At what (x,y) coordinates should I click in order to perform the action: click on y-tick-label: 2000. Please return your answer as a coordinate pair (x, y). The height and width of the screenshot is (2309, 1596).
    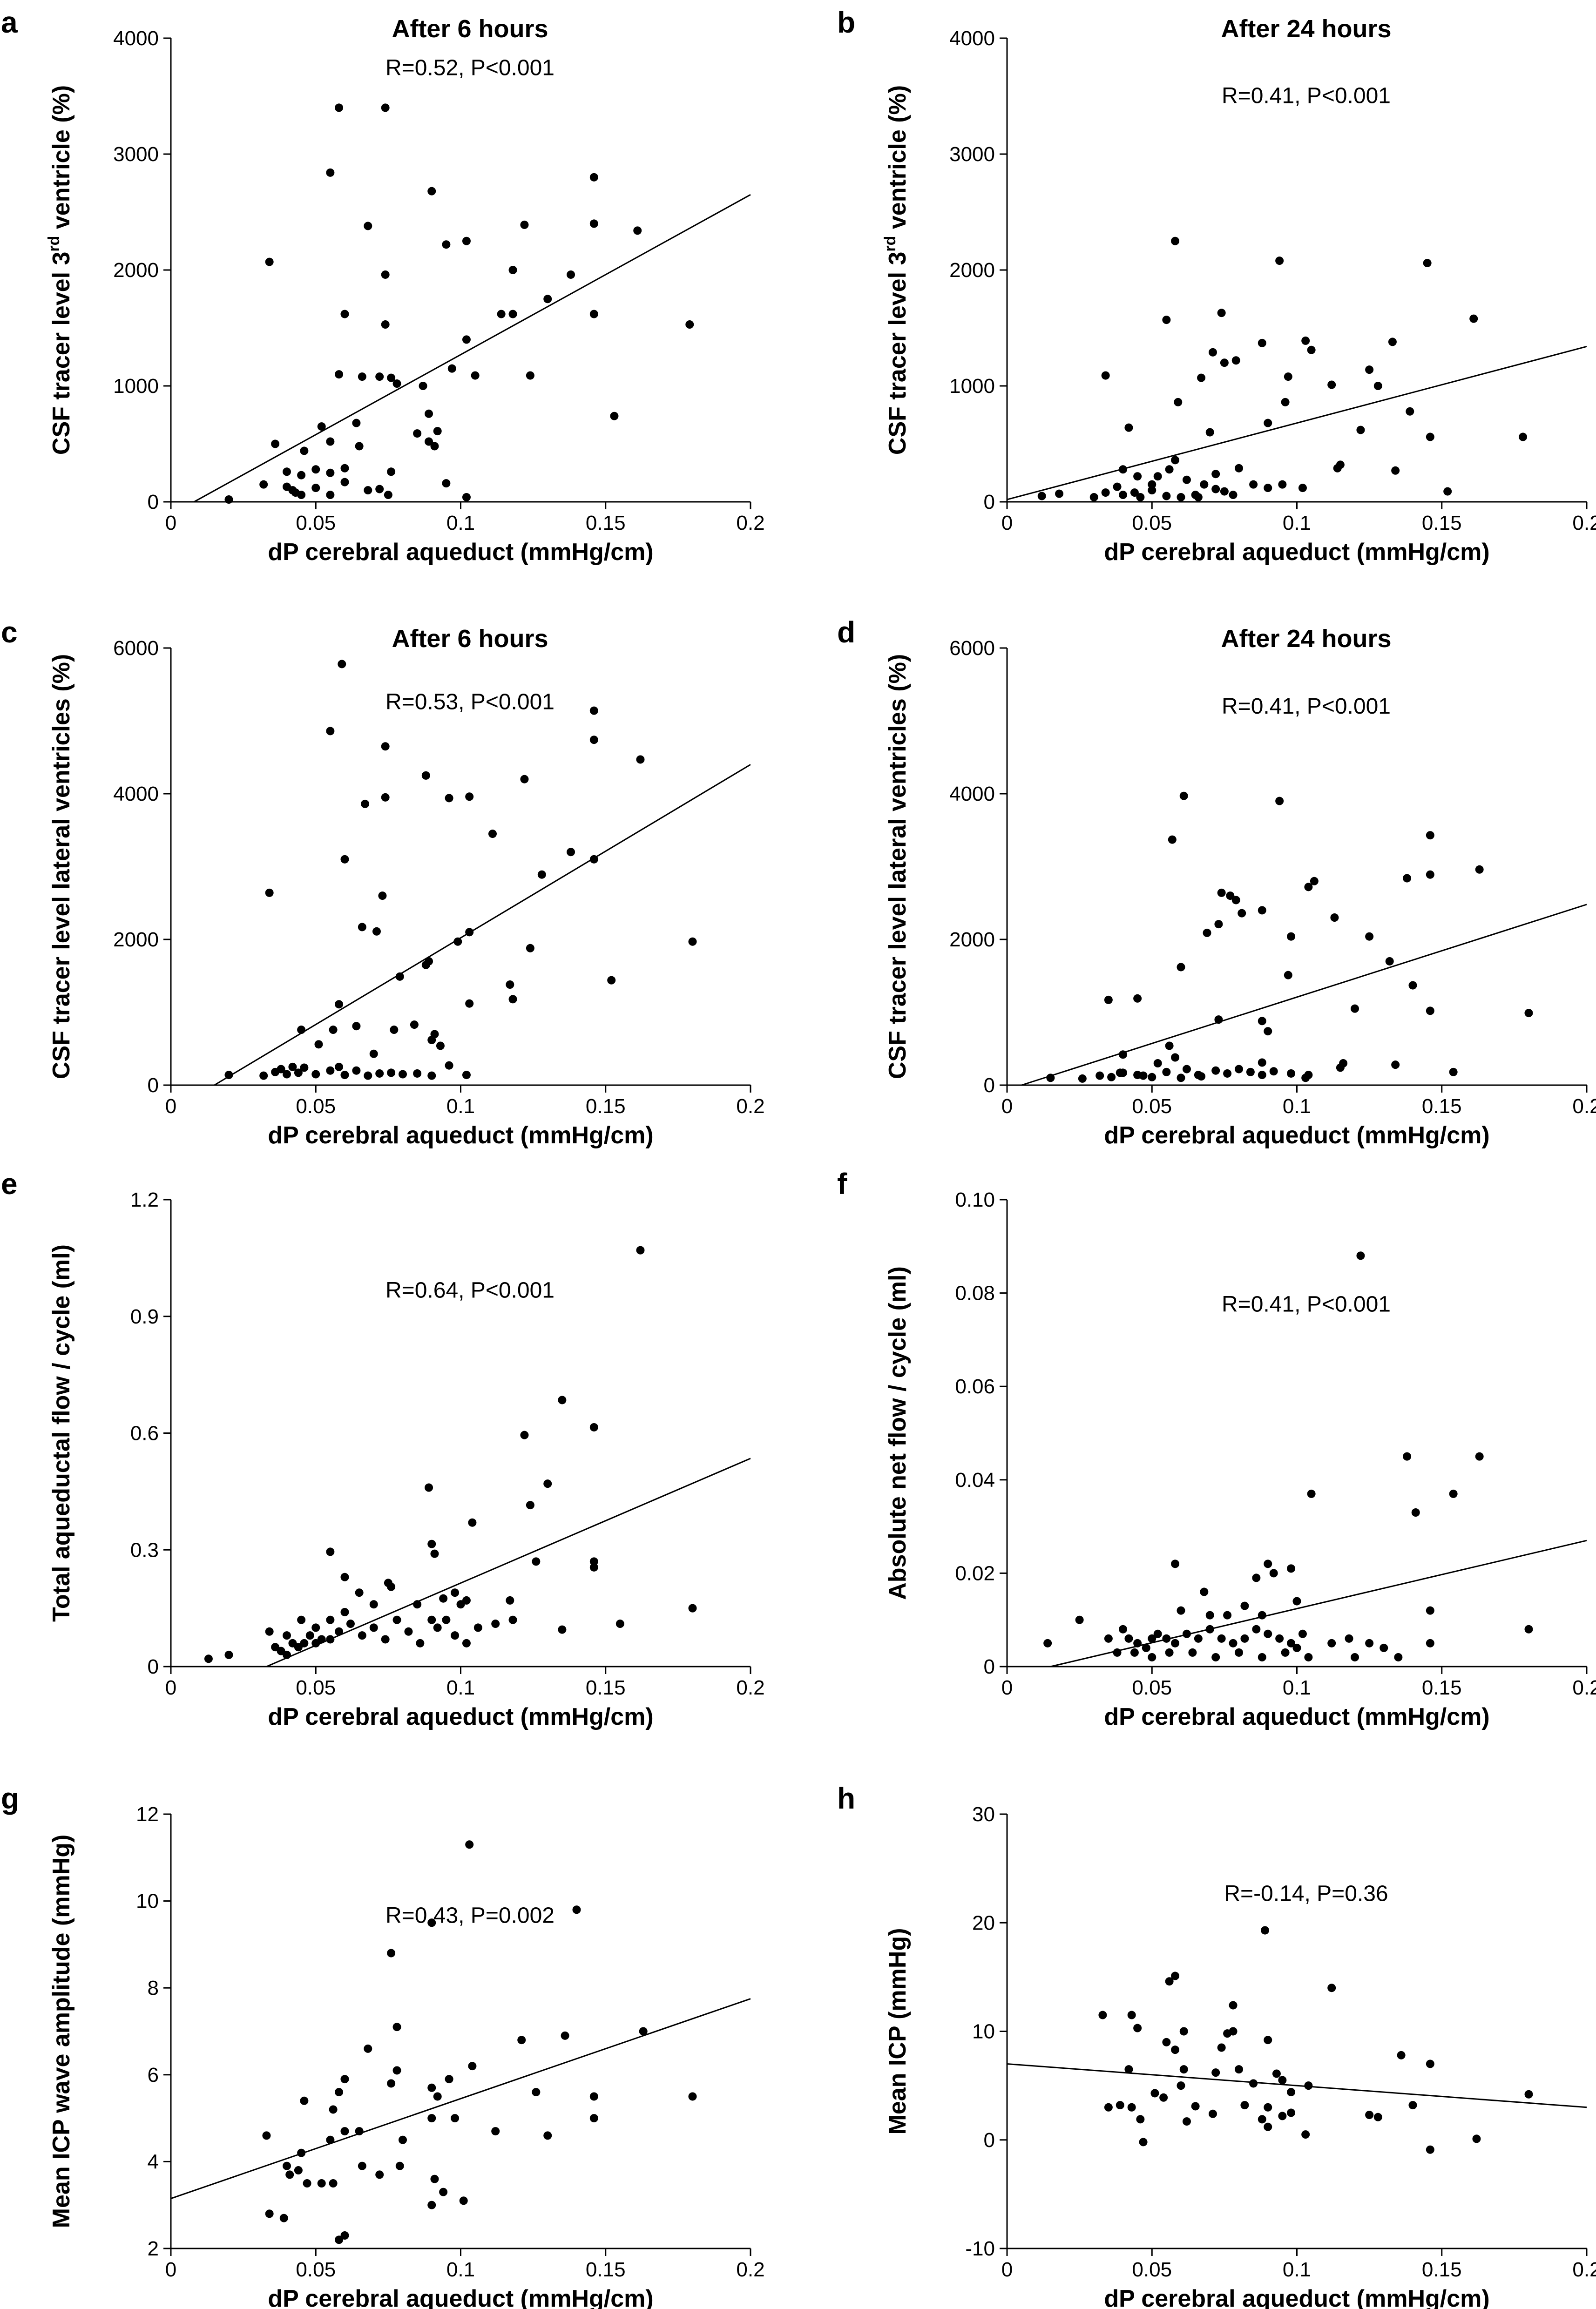
    Looking at the image, I should click on (136, 940).